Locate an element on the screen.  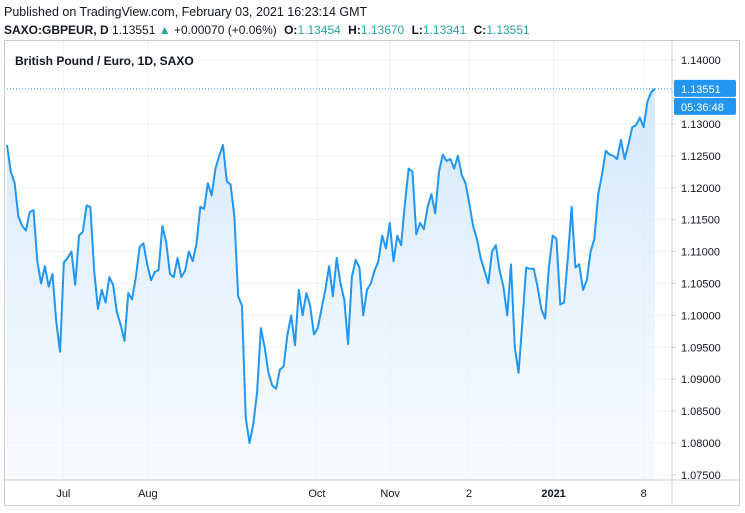
x-tick-label: 8 is located at coordinates (644, 494).